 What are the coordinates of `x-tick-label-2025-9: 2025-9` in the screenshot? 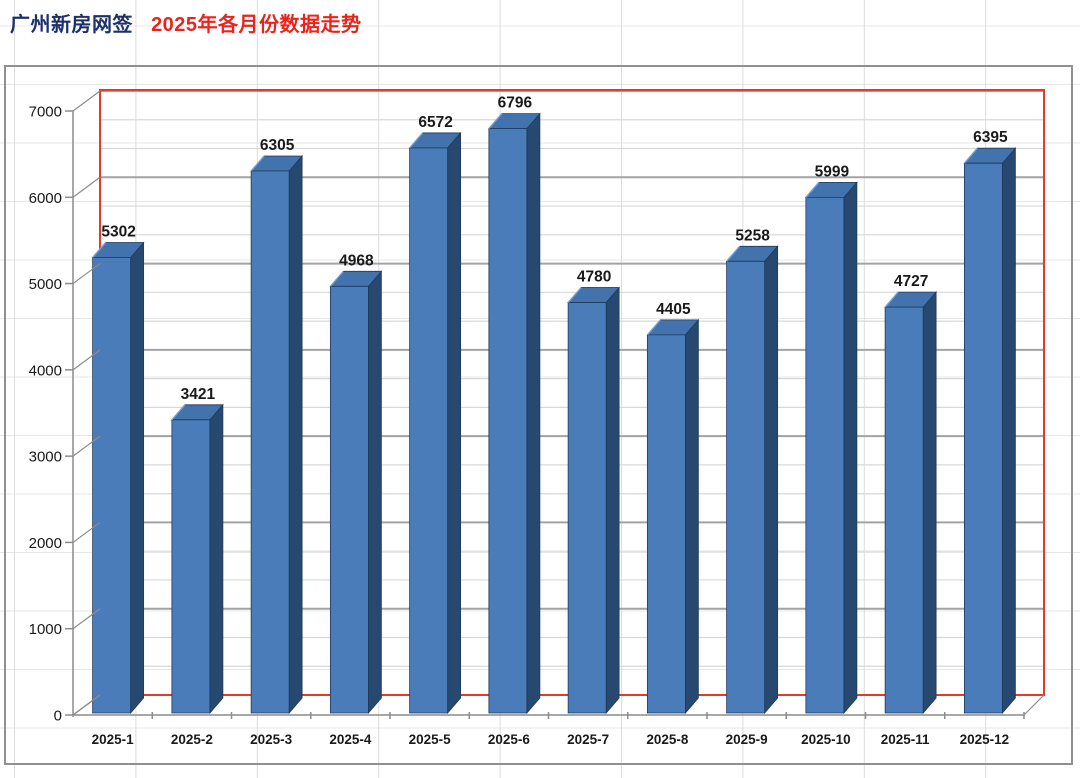 It's located at (747, 739).